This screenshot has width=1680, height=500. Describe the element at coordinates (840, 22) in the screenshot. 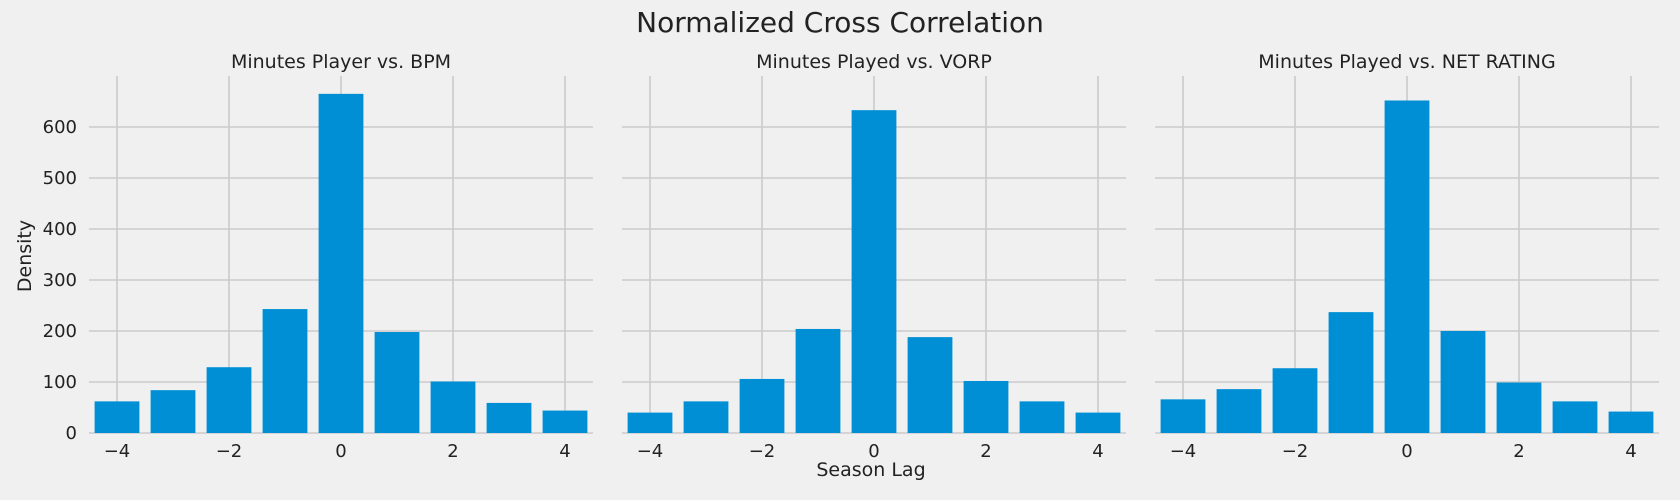

I see `figure-title: Normalized Cross Correlation` at that location.